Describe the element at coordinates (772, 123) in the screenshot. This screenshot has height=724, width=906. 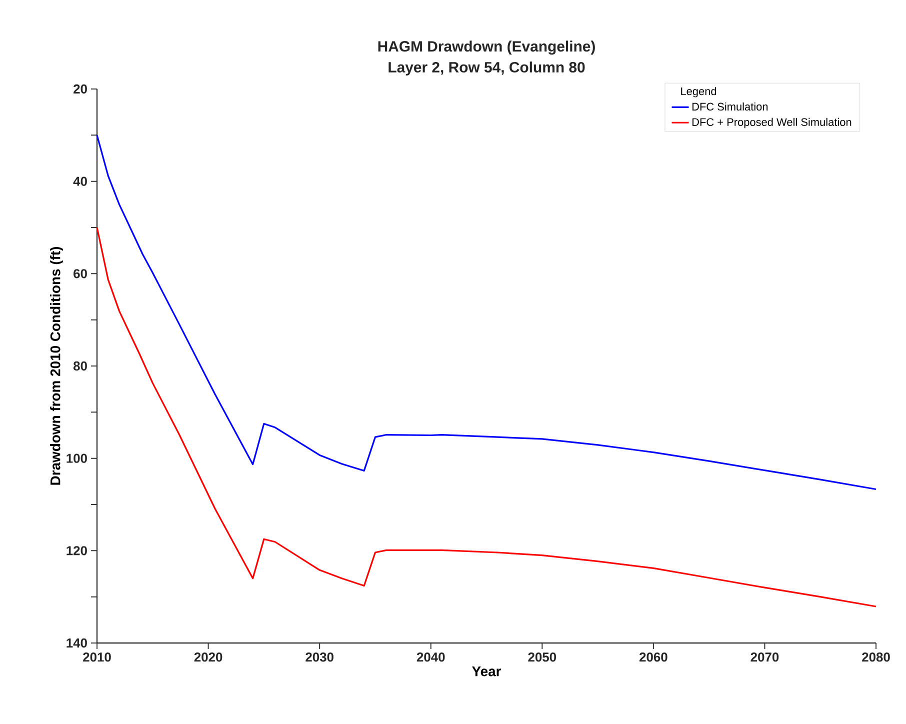
I see `legend-label: DFC + Proposed Well Simulation` at that location.